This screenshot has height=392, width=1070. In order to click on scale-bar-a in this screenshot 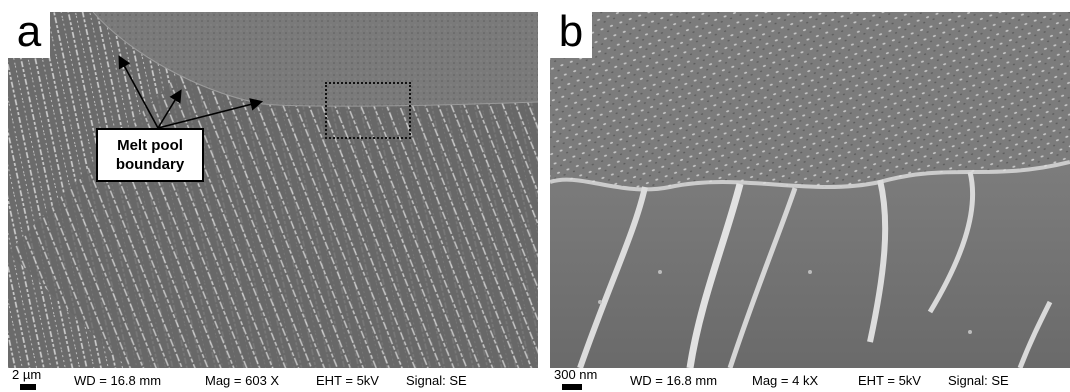, I will do `click(28, 387)`.